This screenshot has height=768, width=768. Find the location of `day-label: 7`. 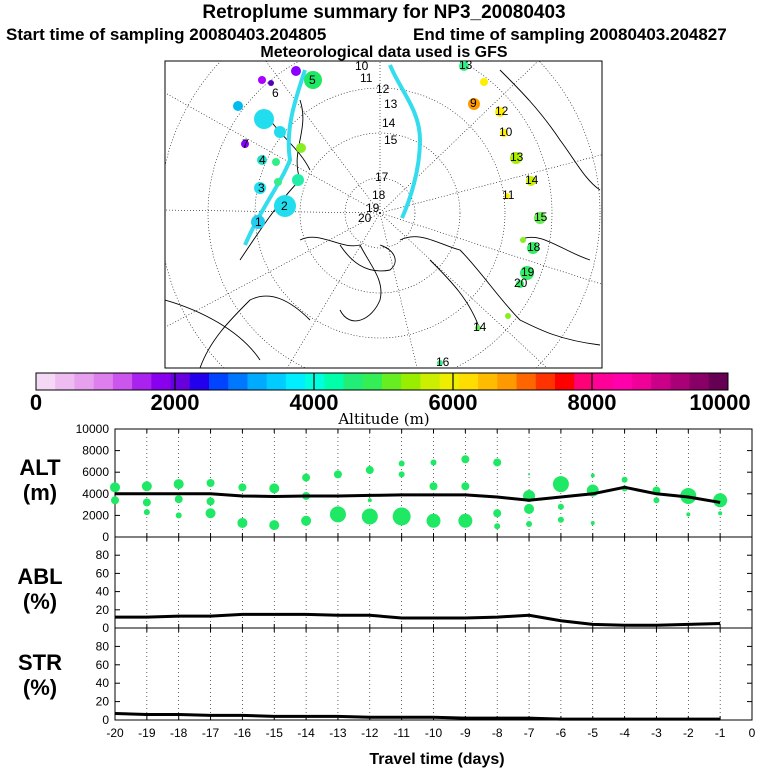

day-label: 7 is located at coordinates (245, 144).